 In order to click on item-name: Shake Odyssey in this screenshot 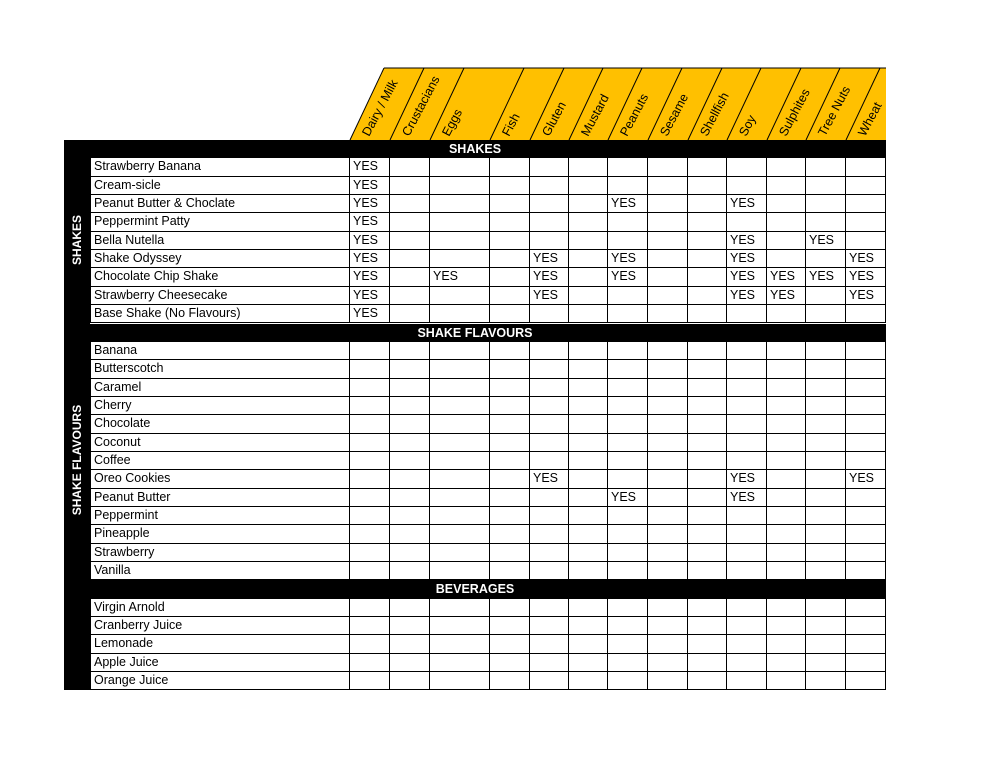, I will do `click(220, 259)`.